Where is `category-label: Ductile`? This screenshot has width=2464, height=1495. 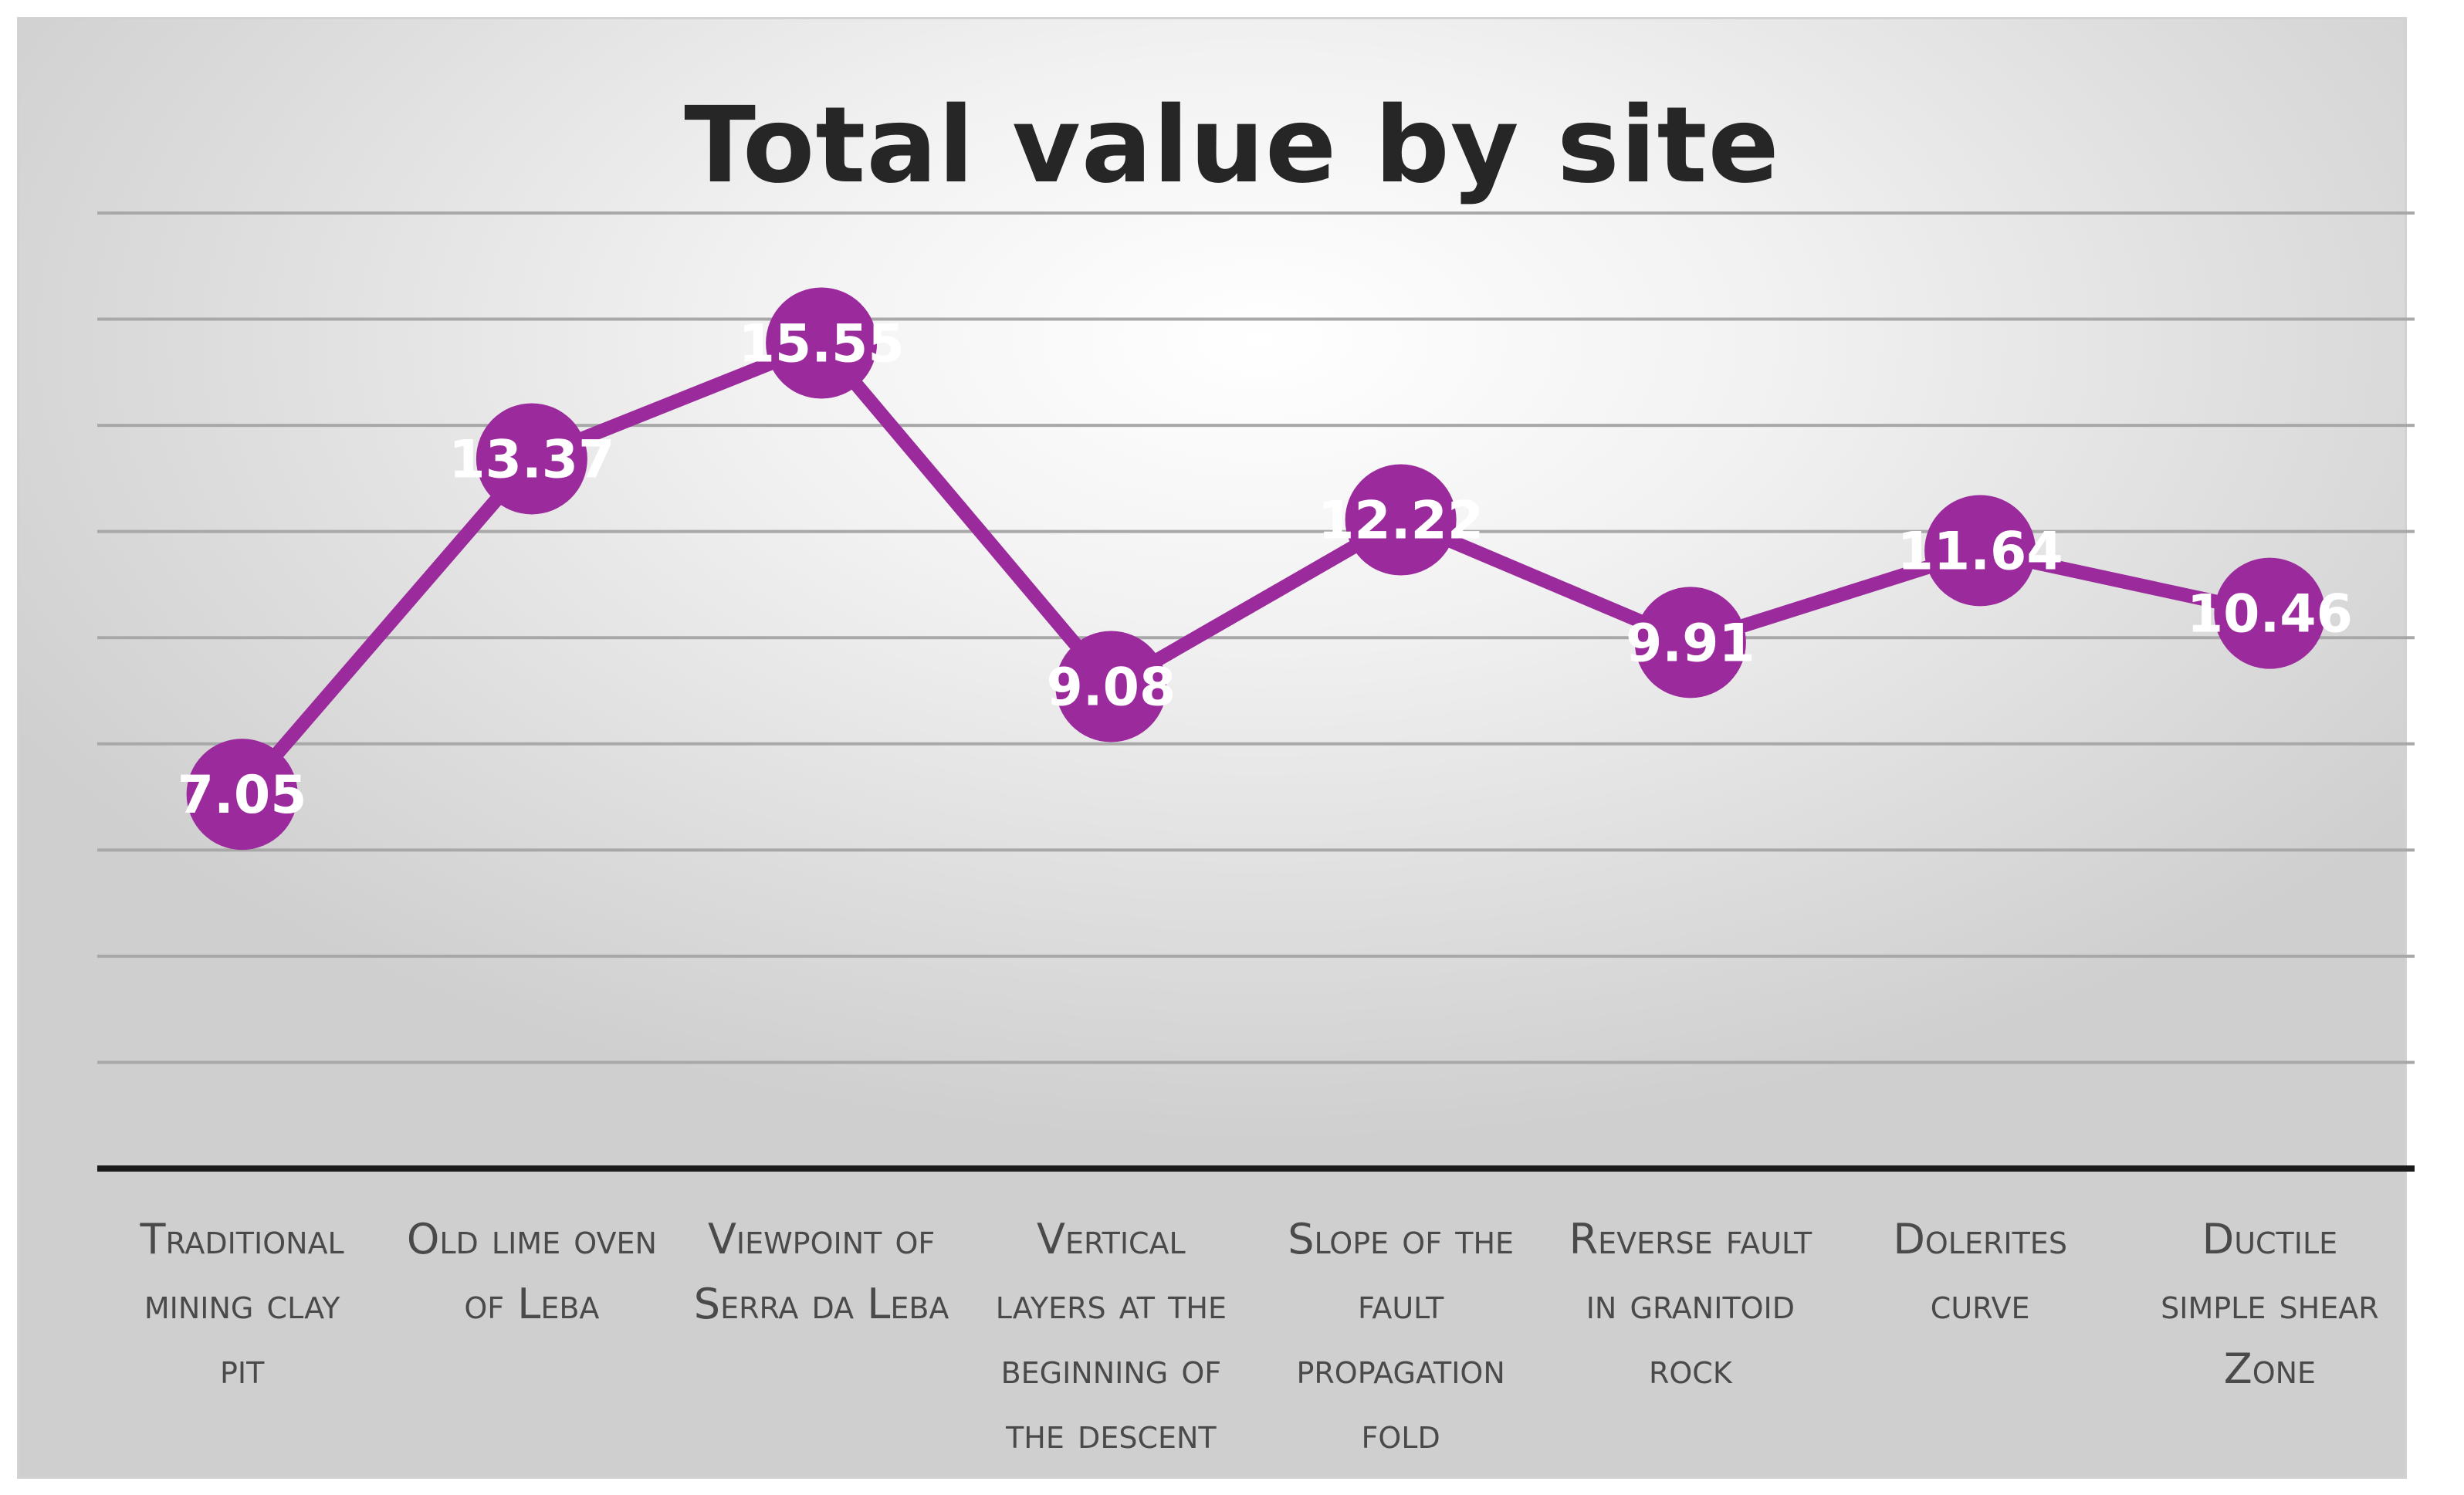
category-label: Ductile is located at coordinates (2270, 1239).